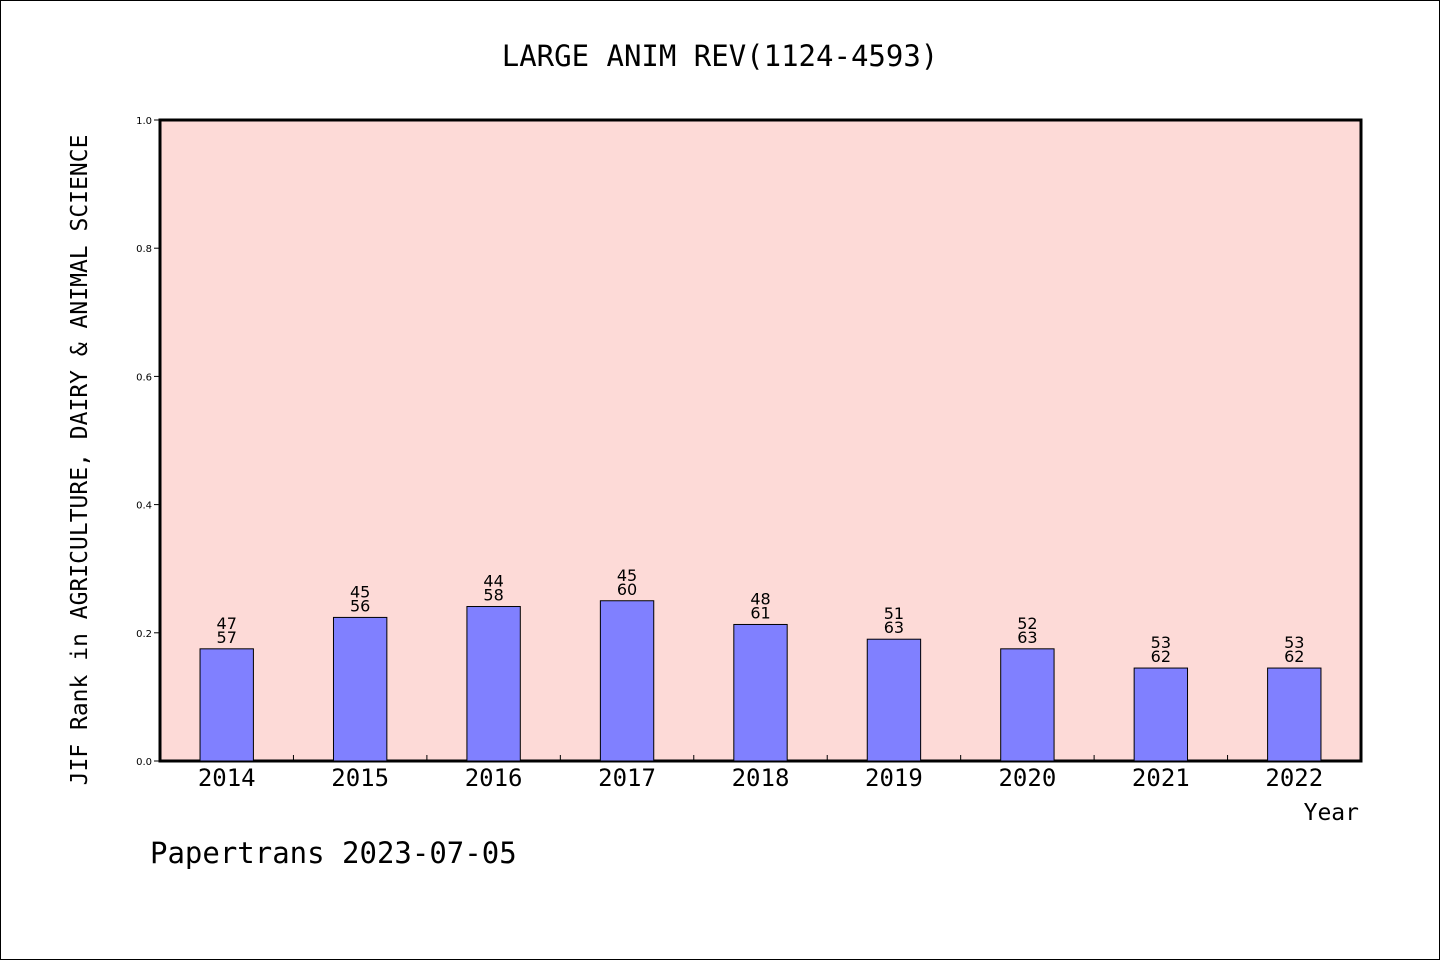 Image resolution: width=1440 pixels, height=960 pixels. I want to click on y-tick-label: 0.2, so click(144, 634).